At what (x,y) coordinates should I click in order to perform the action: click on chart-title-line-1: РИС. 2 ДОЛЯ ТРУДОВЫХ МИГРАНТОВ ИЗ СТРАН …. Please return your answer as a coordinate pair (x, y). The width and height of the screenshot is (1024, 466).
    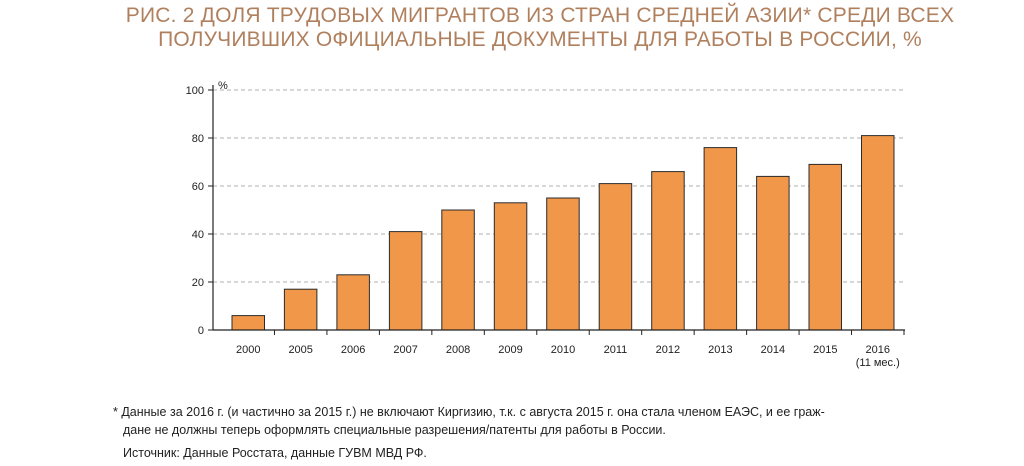
    Looking at the image, I should click on (540, 15).